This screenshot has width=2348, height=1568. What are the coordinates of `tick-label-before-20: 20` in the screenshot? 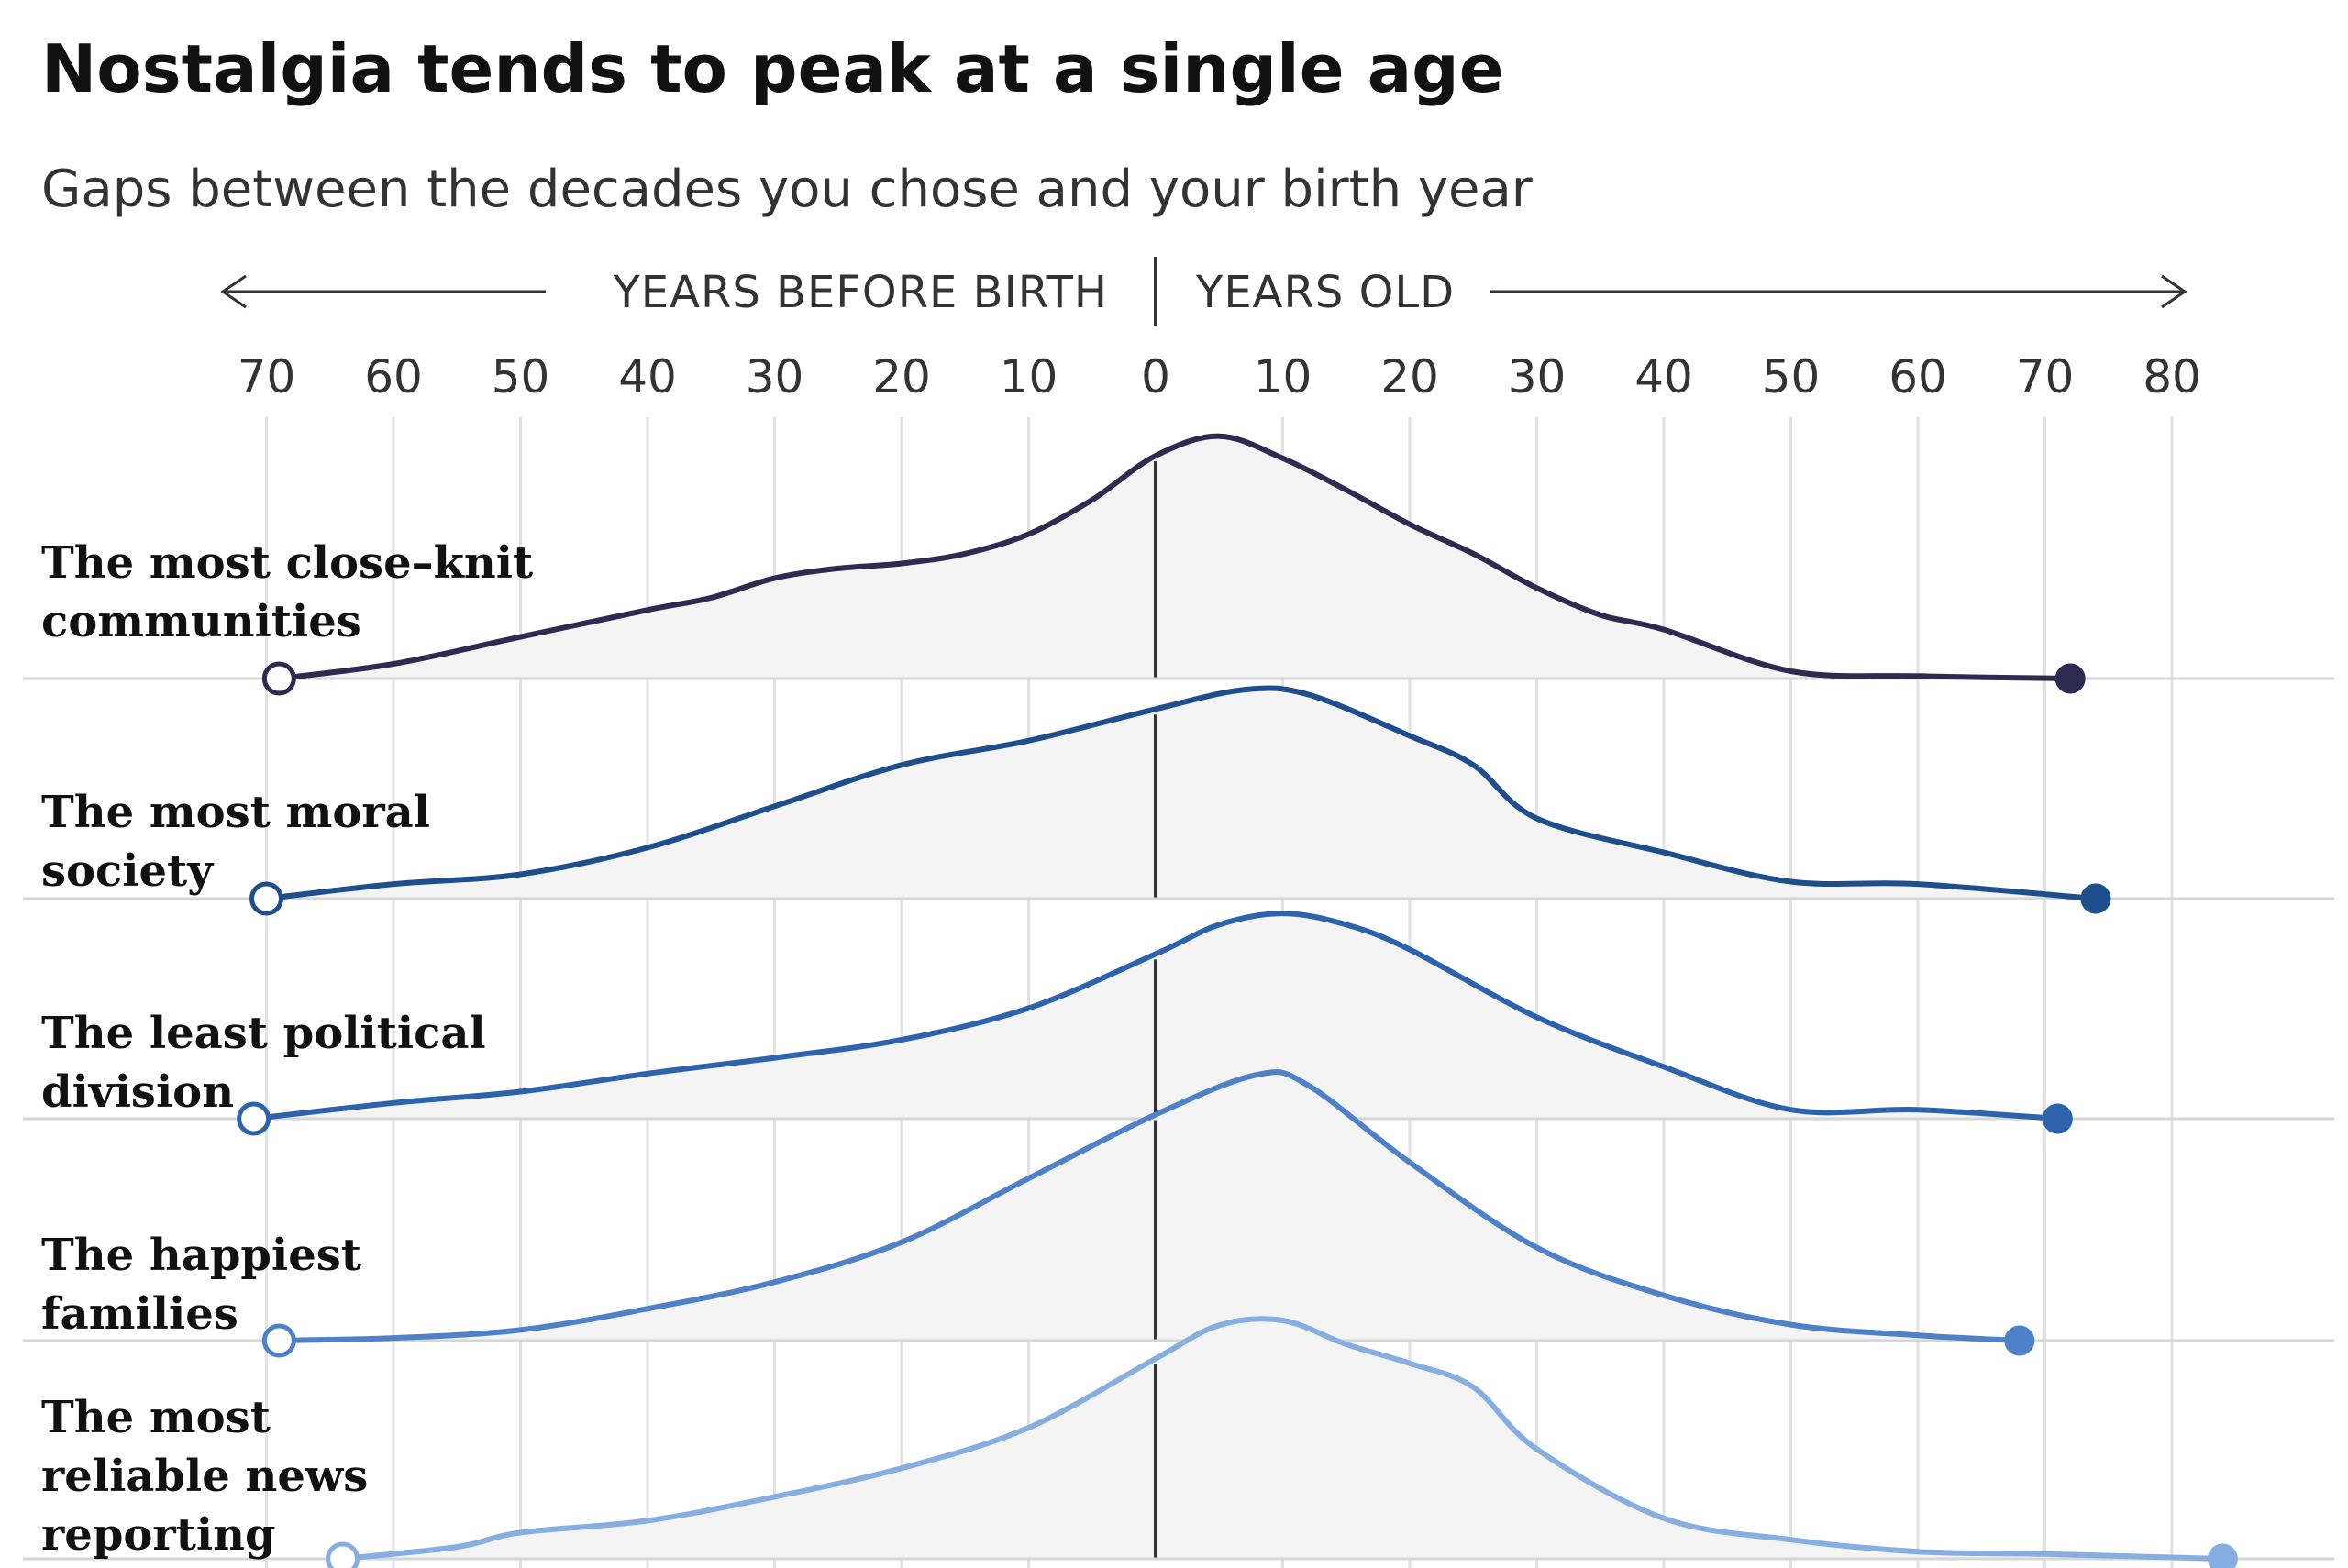 It's located at (901, 377).